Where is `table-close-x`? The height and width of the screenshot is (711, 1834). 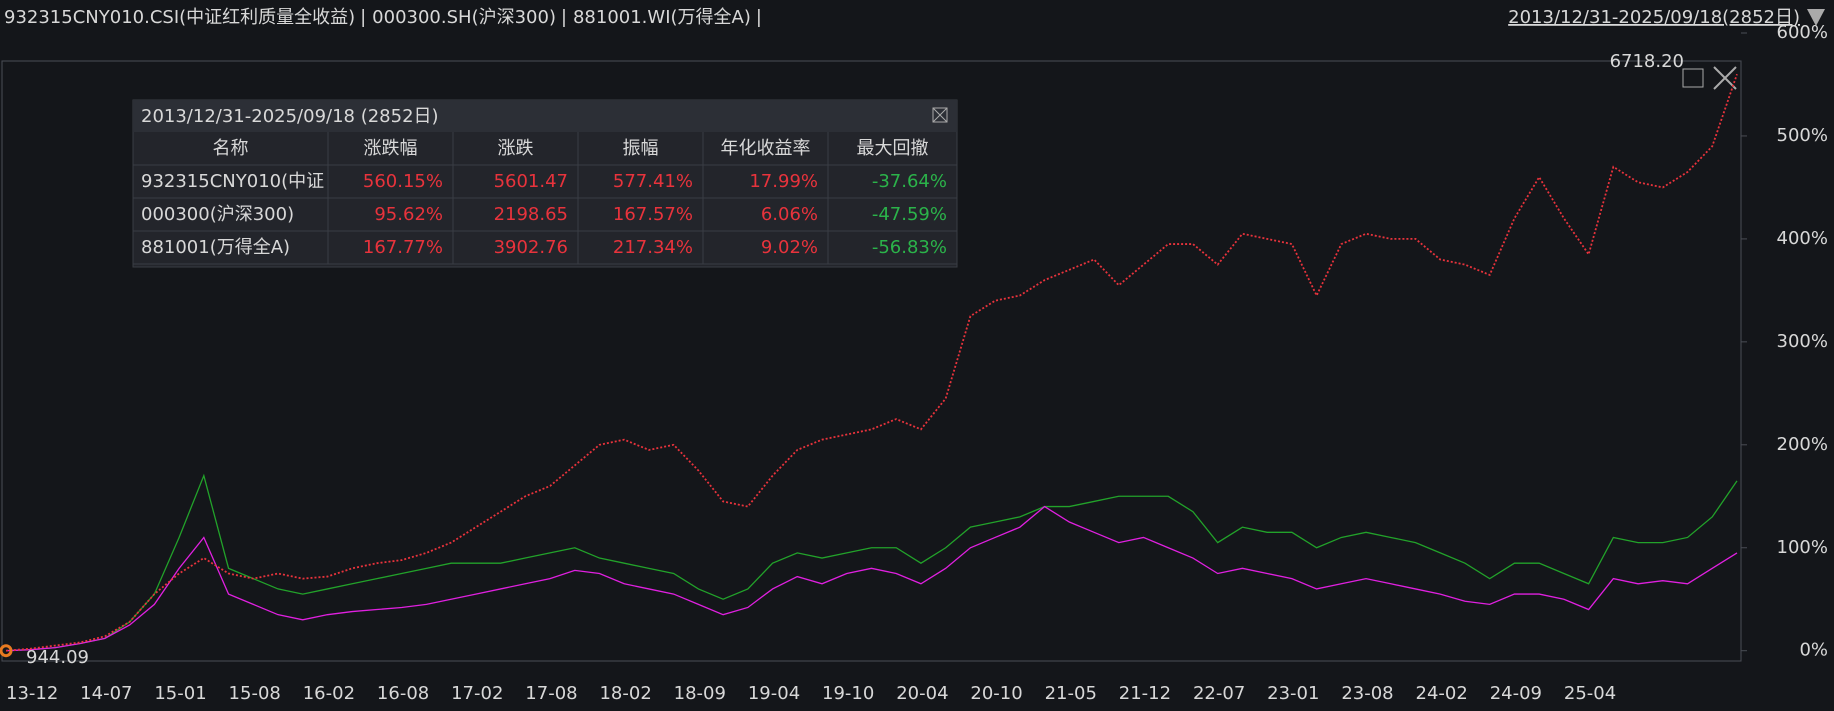
table-close-x is located at coordinates (940, 115).